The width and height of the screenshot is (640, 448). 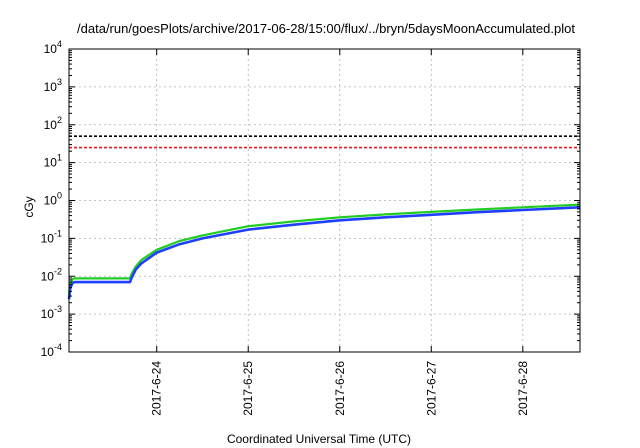 What do you see at coordinates (319, 439) in the screenshot?
I see `x-axis-label: Coordinated Universal Time (UTC)` at bounding box center [319, 439].